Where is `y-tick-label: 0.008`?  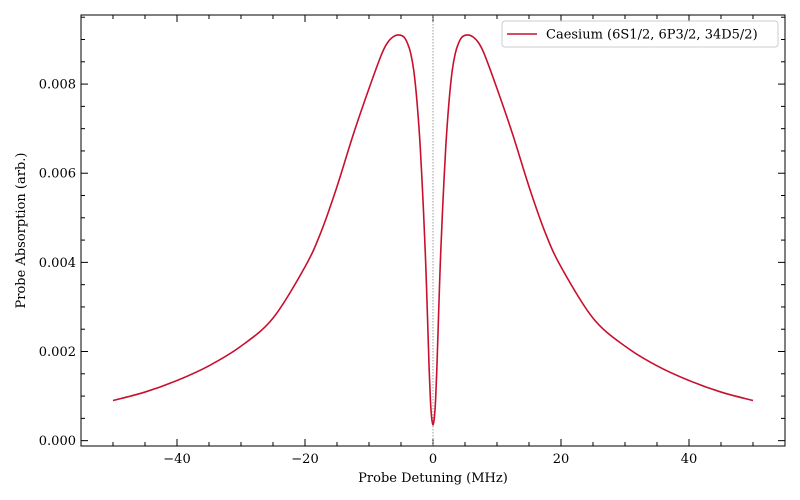
y-tick-label: 0.008 is located at coordinates (57, 85).